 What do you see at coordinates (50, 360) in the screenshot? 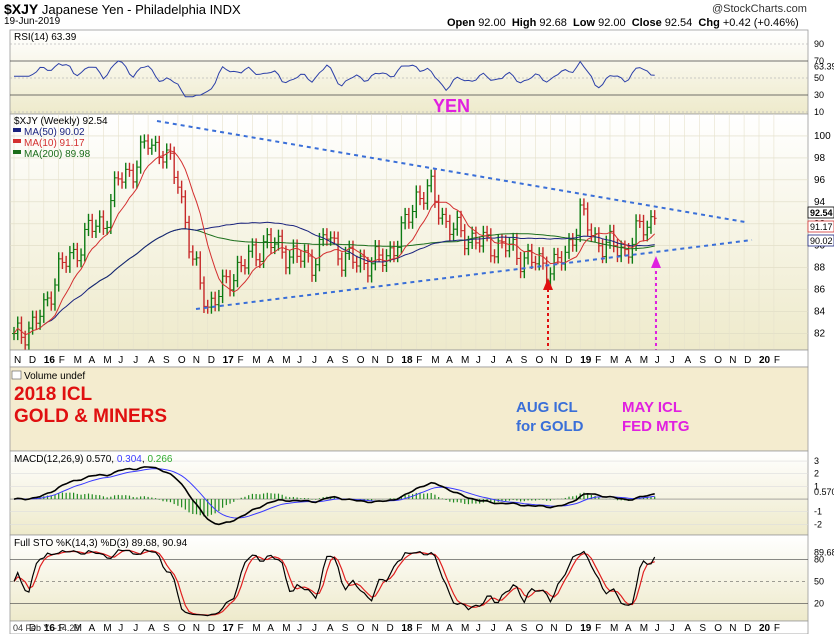
I see `x-tick-label: 16` at bounding box center [50, 360].